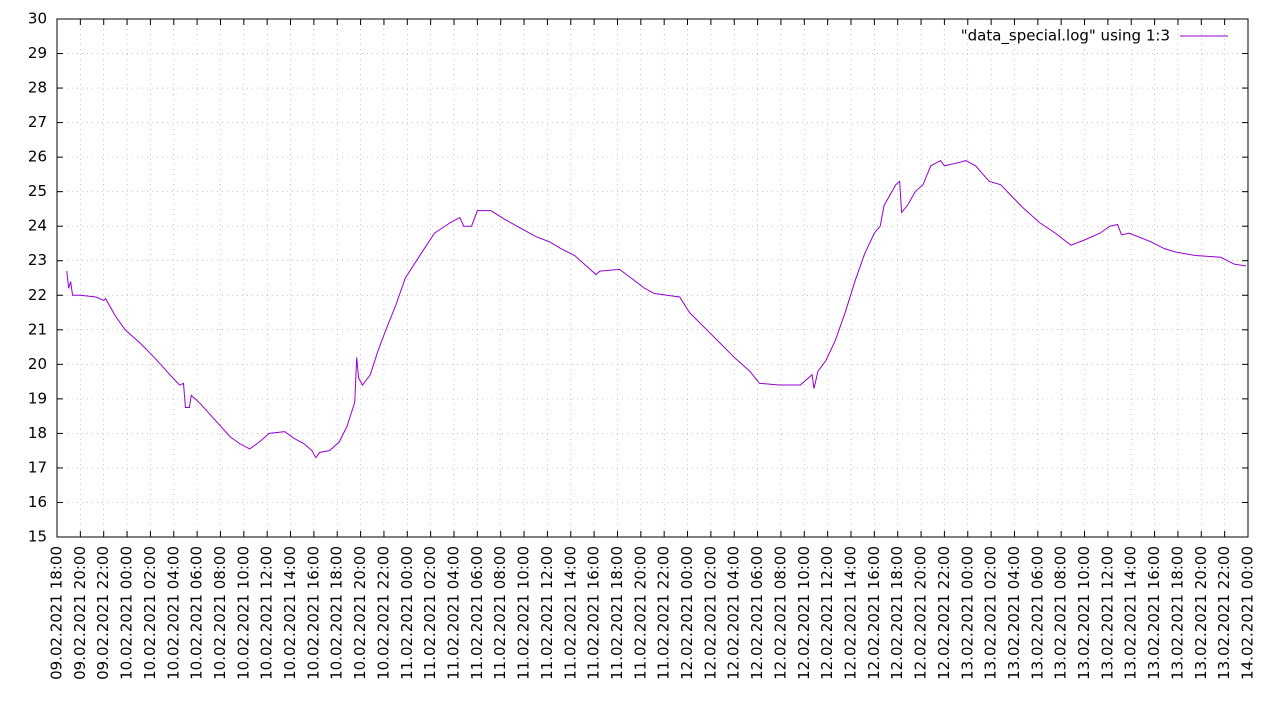 The image size is (1280, 720). Describe the element at coordinates (267, 613) in the screenshot. I see `x-tick-label: 10.02.2021 12:00` at that location.